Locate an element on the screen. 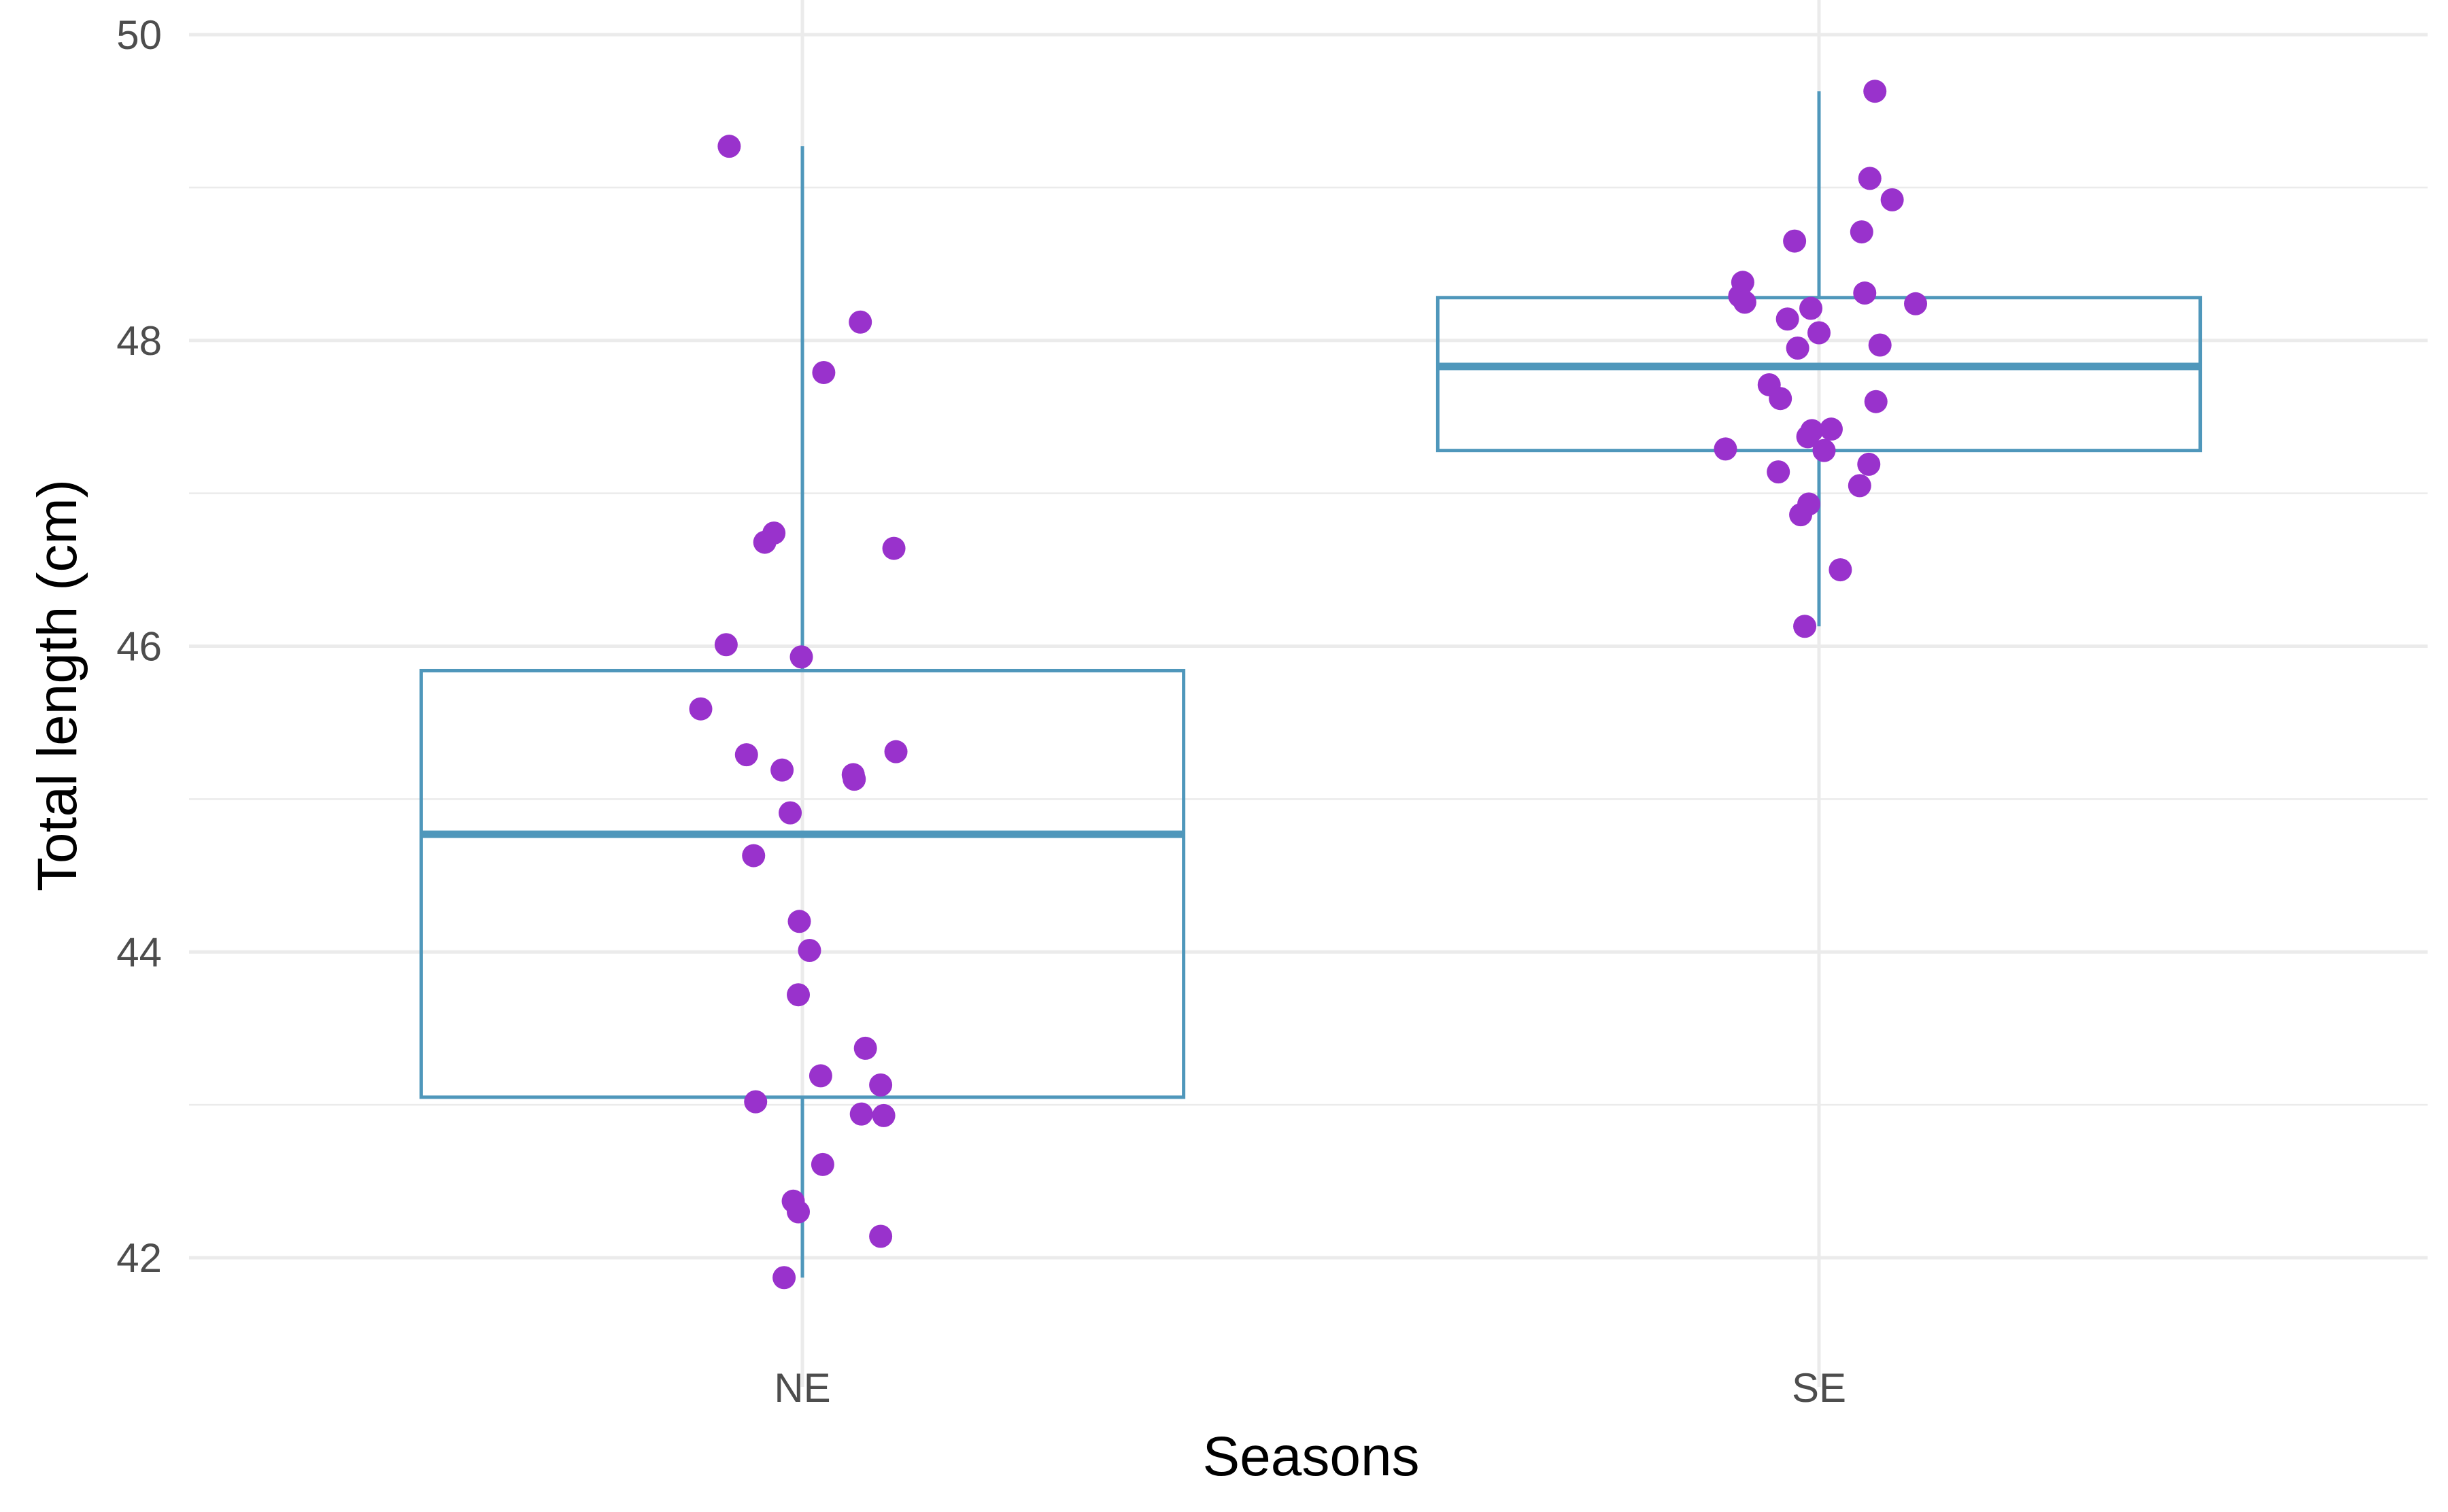 Image resolution: width=2448 pixels, height=1512 pixels. y-tick-label: 48 is located at coordinates (139, 341).